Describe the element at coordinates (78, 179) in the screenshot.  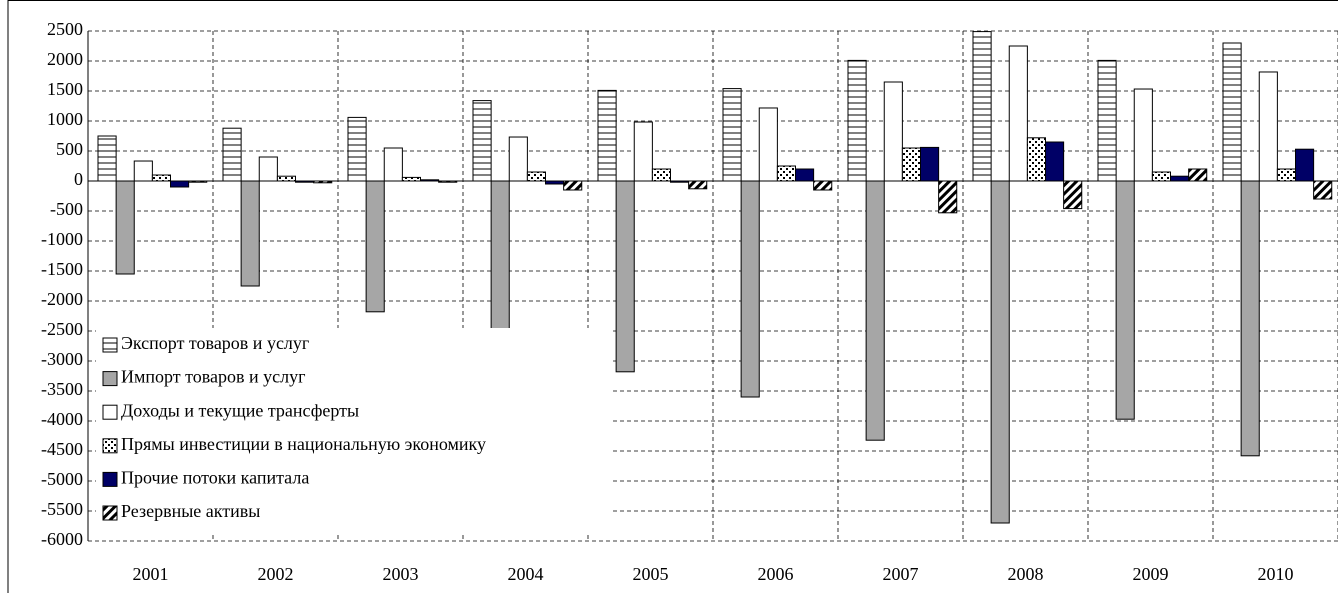
I see `y-tick-label: 0` at that location.